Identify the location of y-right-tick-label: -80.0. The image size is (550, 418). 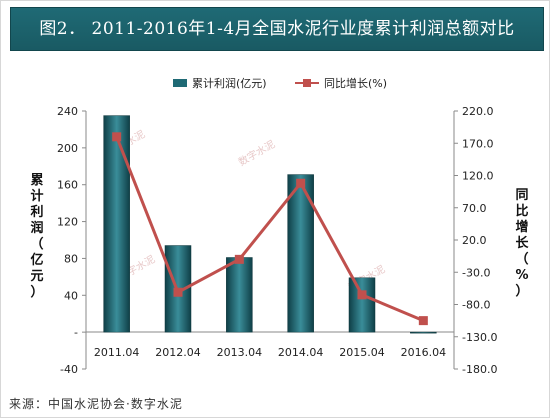
(476, 305).